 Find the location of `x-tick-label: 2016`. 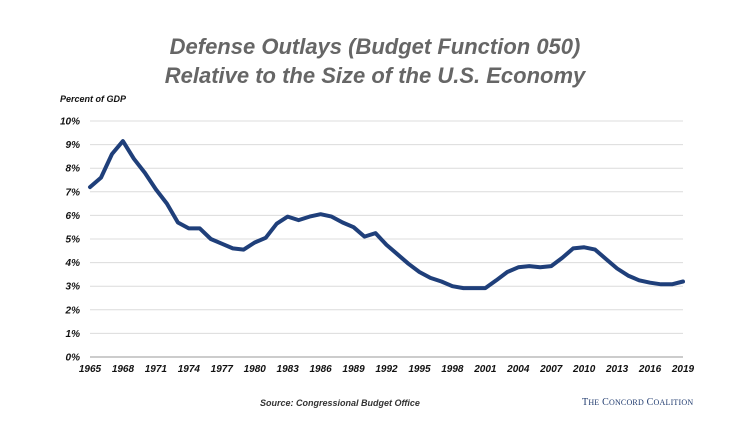

x-tick-label: 2016 is located at coordinates (650, 369).